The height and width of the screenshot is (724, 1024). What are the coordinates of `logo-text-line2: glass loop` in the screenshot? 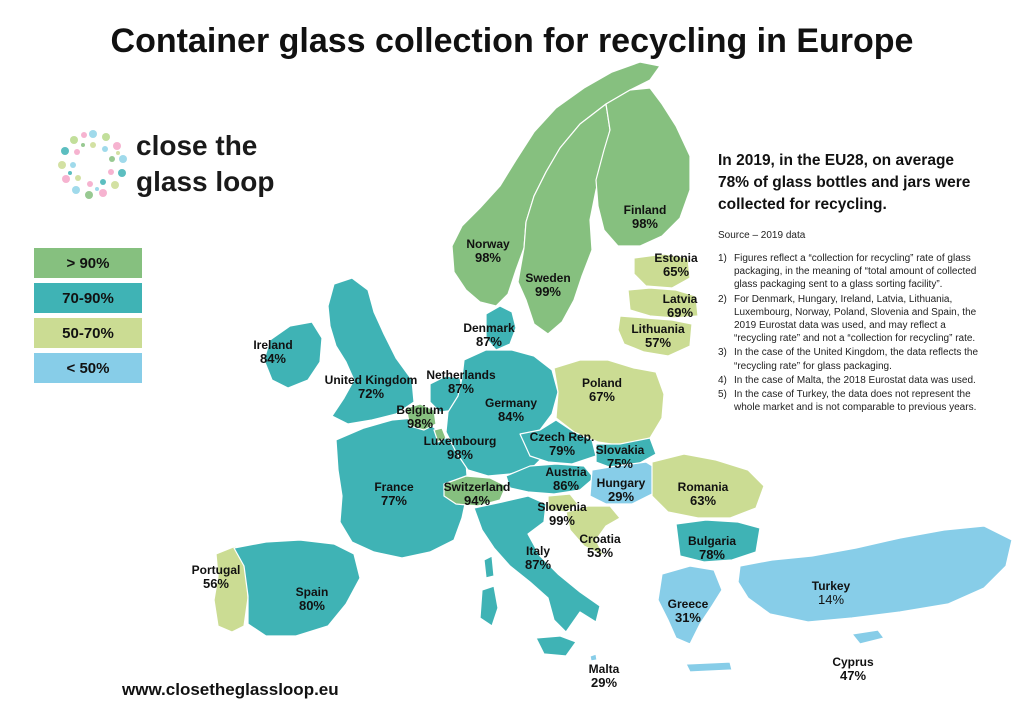 It's located at (205, 181).